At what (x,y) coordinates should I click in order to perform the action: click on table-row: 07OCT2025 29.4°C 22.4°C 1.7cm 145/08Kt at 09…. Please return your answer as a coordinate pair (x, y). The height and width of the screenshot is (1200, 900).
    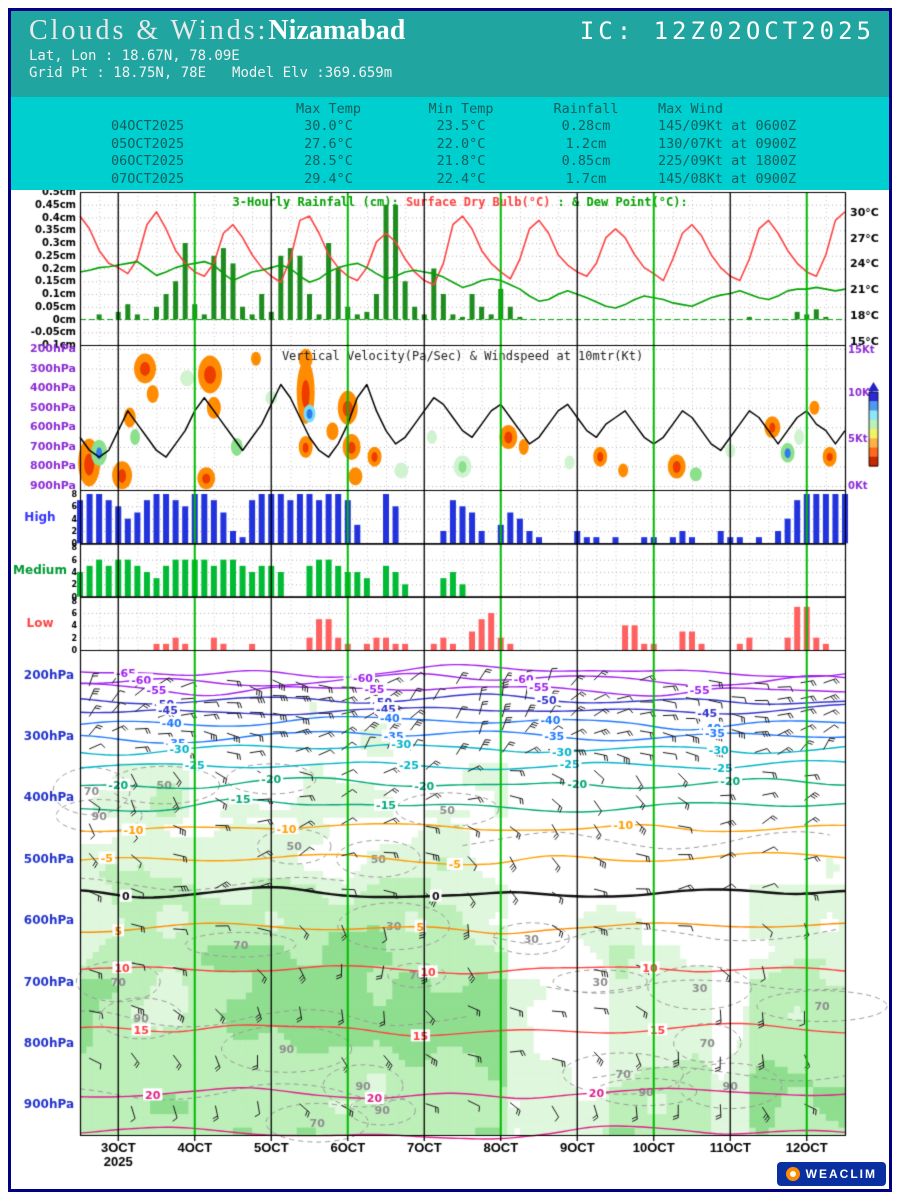
    Looking at the image, I should click on (450, 179).